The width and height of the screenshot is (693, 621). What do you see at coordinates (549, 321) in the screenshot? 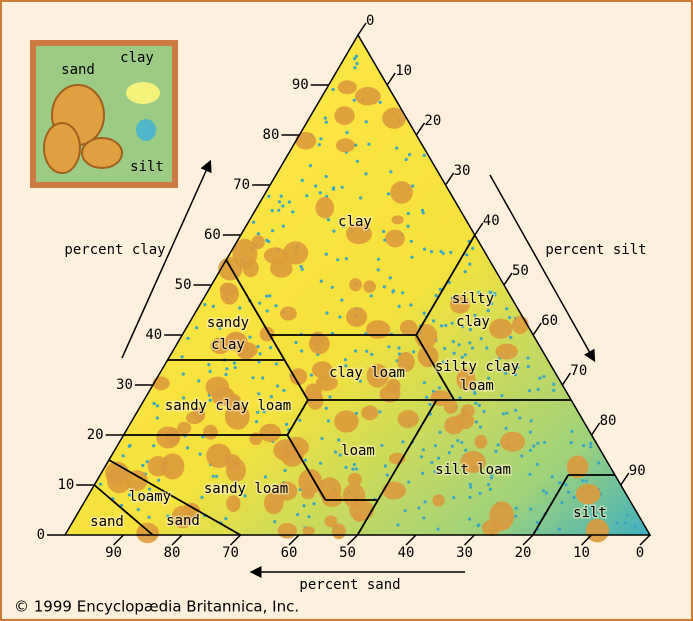
I see `silt-tick-label: 60` at bounding box center [549, 321].